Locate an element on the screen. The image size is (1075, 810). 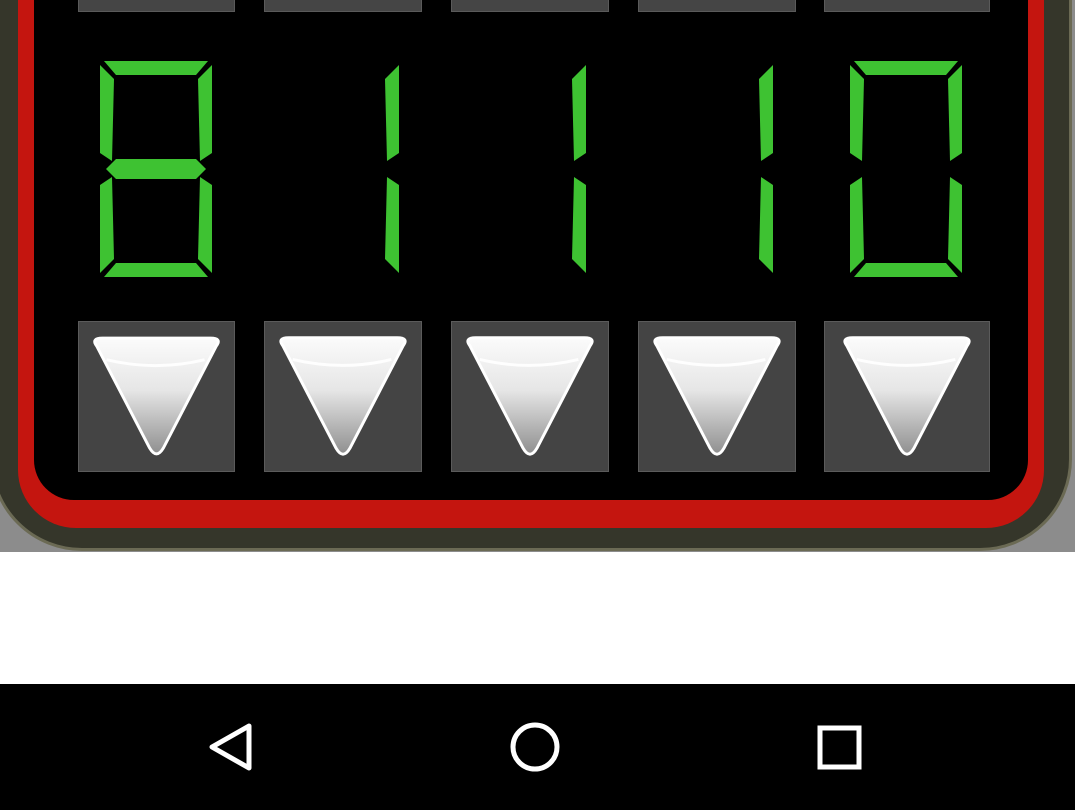
home-circle-icon is located at coordinates (535, 747).